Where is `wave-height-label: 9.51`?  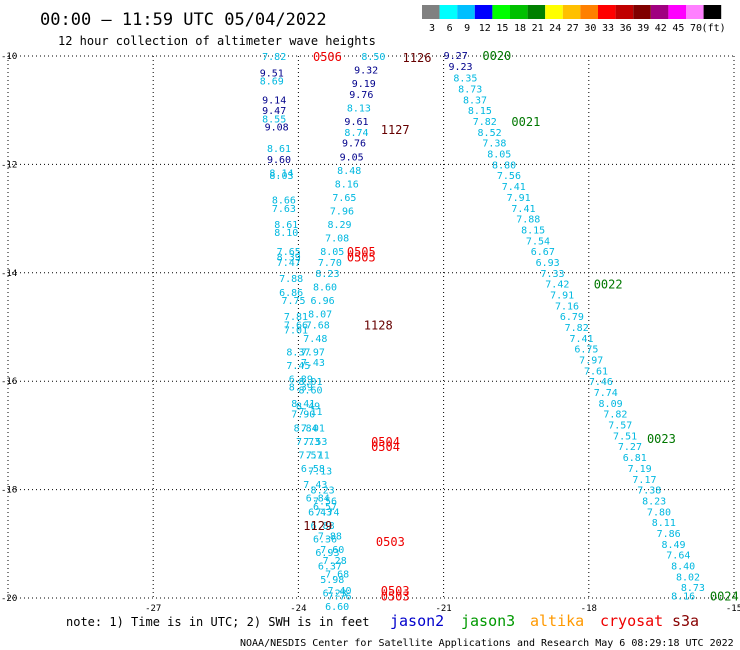 wave-height-label: 9.51 is located at coordinates (272, 73).